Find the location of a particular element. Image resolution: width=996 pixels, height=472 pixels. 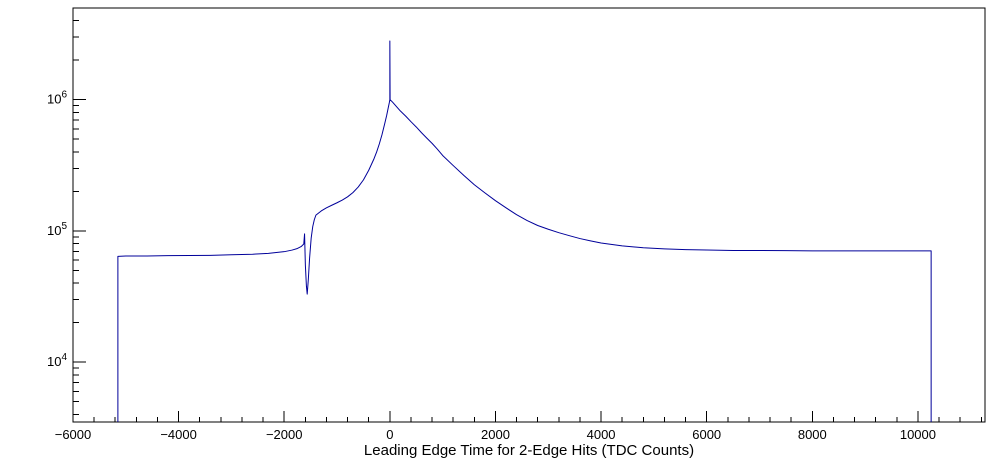

x-tick-label: 8000 is located at coordinates (812, 434).